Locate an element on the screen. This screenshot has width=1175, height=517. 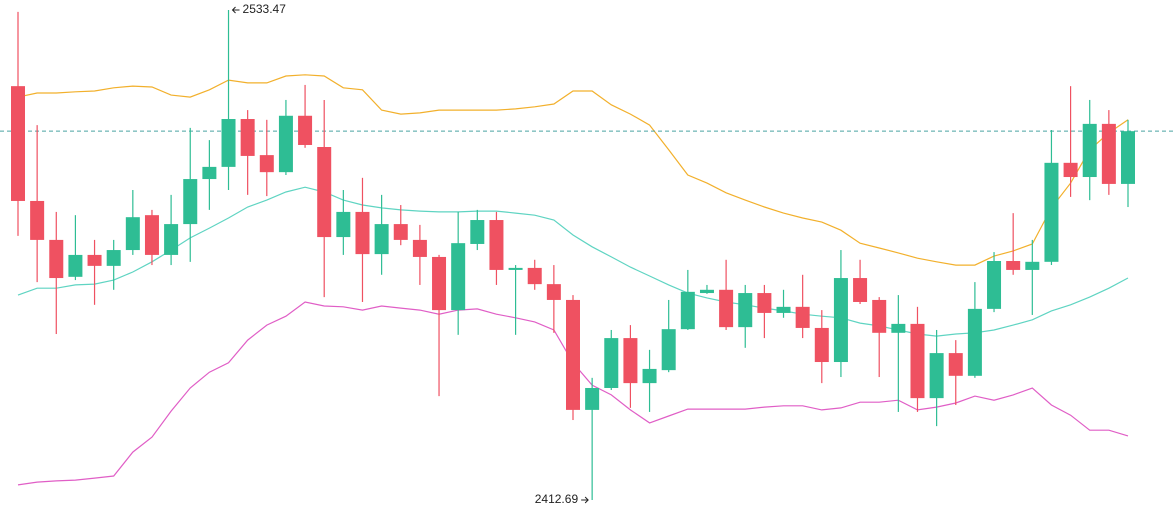
high-arrow is located at coordinates (235, 10).